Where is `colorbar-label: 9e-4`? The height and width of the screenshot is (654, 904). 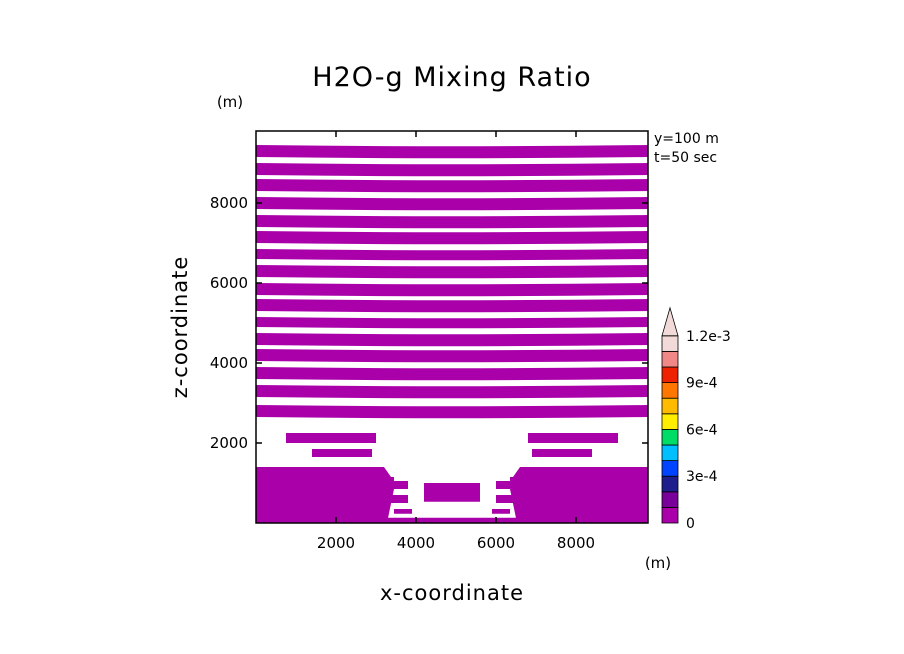 colorbar-label: 9e-4 is located at coordinates (702, 384).